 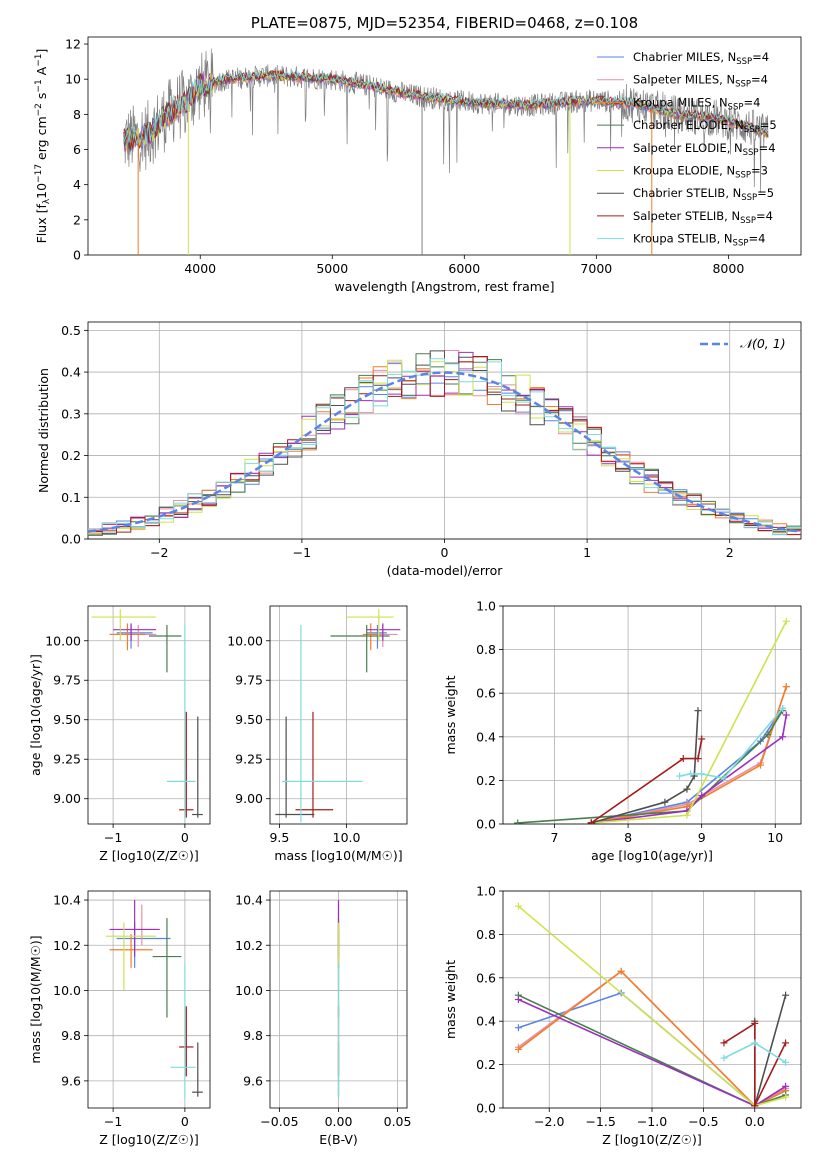 What do you see at coordinates (680, 102) in the screenshot?
I see `legend-text: Kroupa MILES, N` at bounding box center [680, 102].